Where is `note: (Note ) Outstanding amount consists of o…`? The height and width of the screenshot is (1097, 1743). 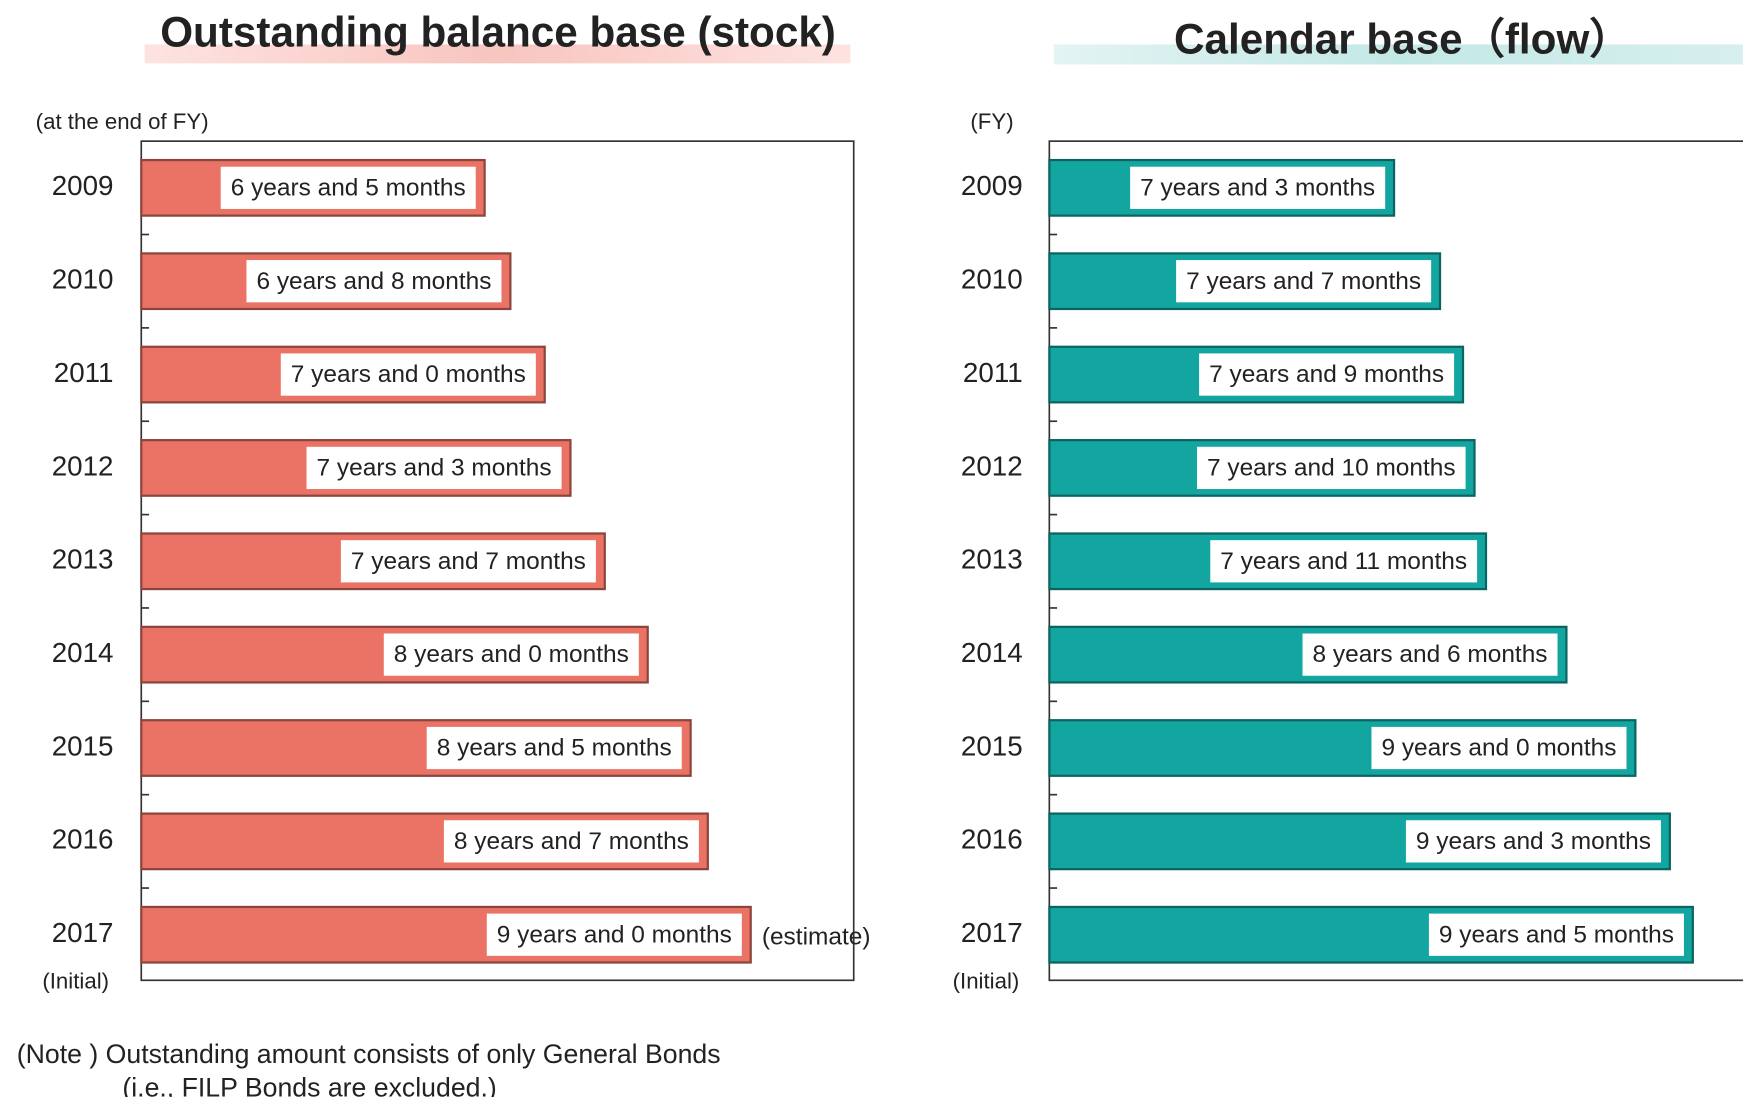 note: (Note ) Outstanding amount consists of o… is located at coordinates (369, 1054).